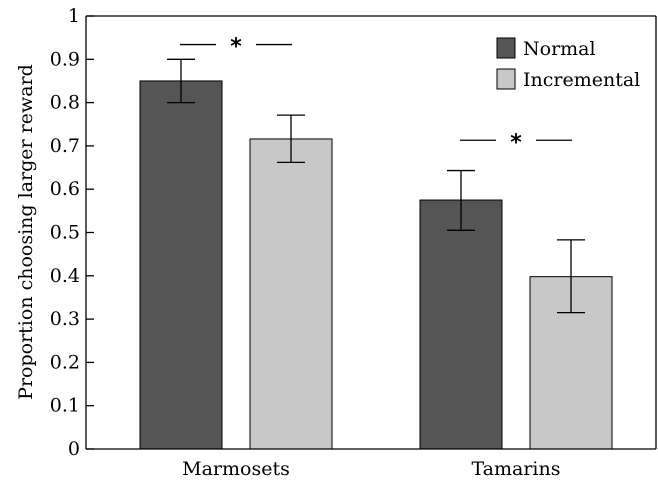 Image resolution: width=658 pixels, height=480 pixels. I want to click on y-tick-label-0.7: 0.7, so click(65, 146).